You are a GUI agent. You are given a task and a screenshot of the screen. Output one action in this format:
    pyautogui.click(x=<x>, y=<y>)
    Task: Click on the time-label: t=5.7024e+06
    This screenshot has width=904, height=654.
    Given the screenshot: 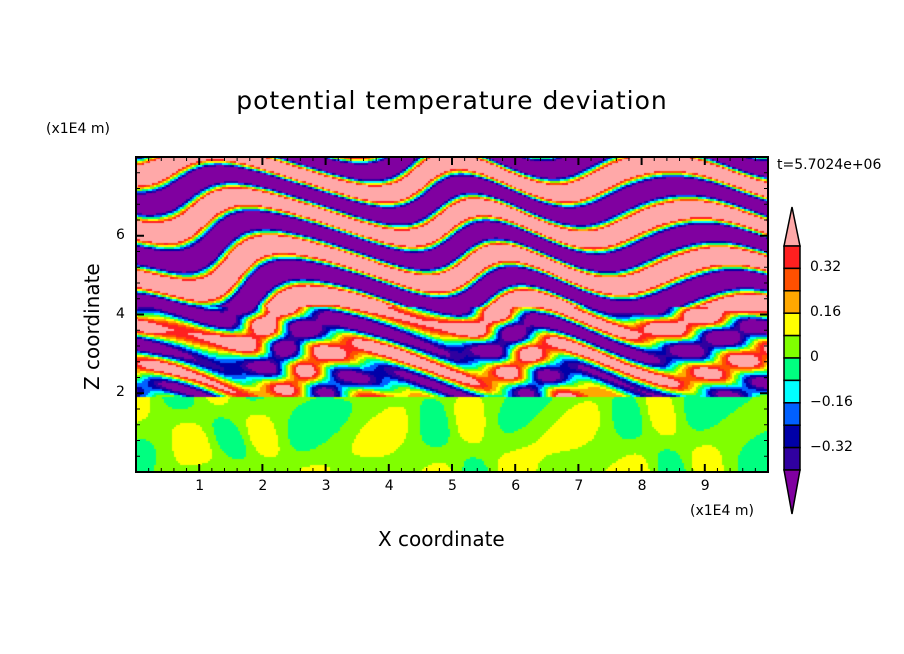 What is the action you would take?
    pyautogui.click(x=829, y=165)
    